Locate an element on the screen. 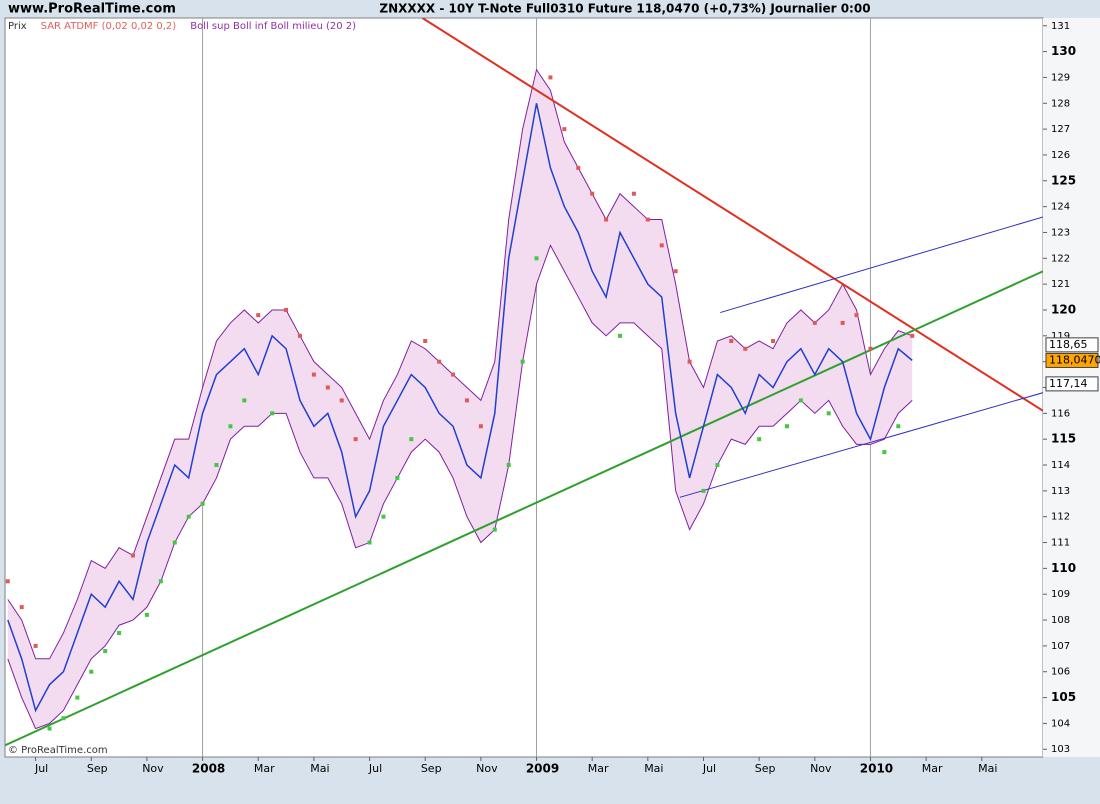 This screenshot has width=1100, height=804. watermark: © ProRealTime.com is located at coordinates (58, 750).